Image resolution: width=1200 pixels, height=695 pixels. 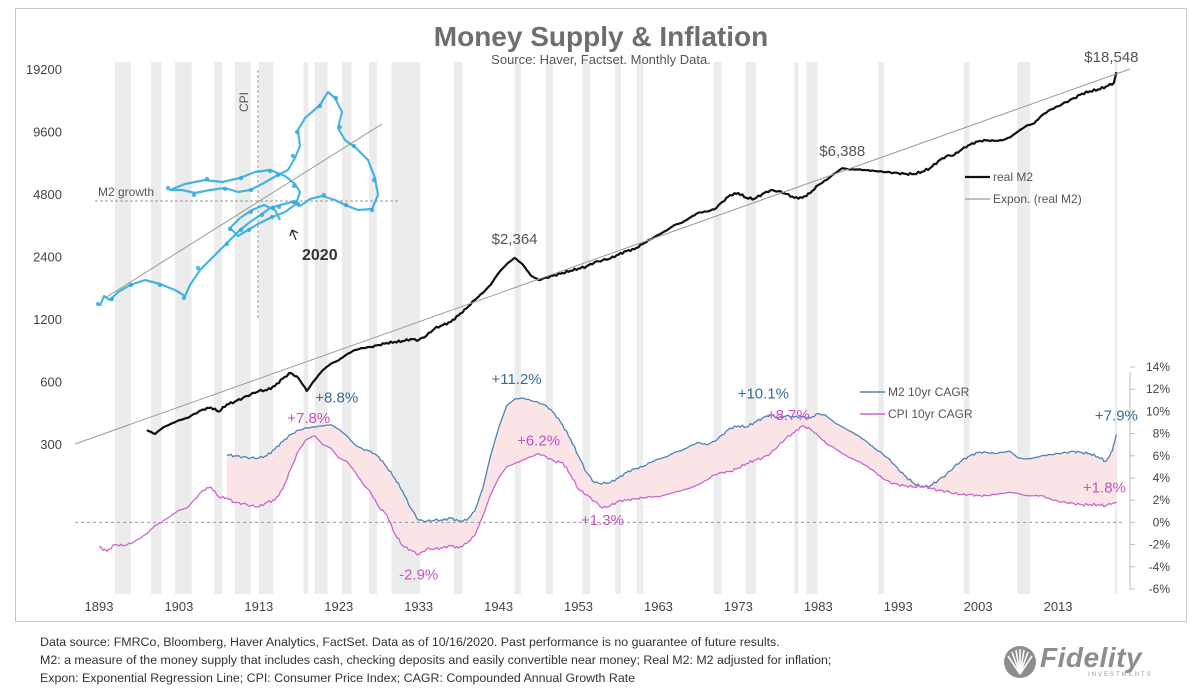 I want to click on x-tick-label: 1963, so click(x=658, y=606).